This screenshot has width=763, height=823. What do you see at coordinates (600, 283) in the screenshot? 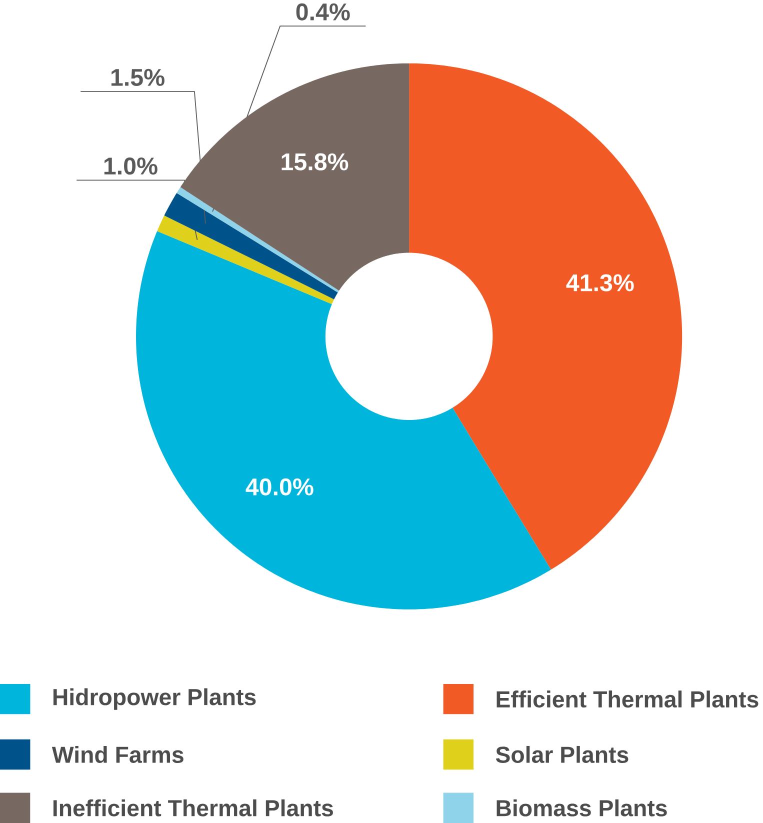
I see `data-label: 41.3%` at bounding box center [600, 283].